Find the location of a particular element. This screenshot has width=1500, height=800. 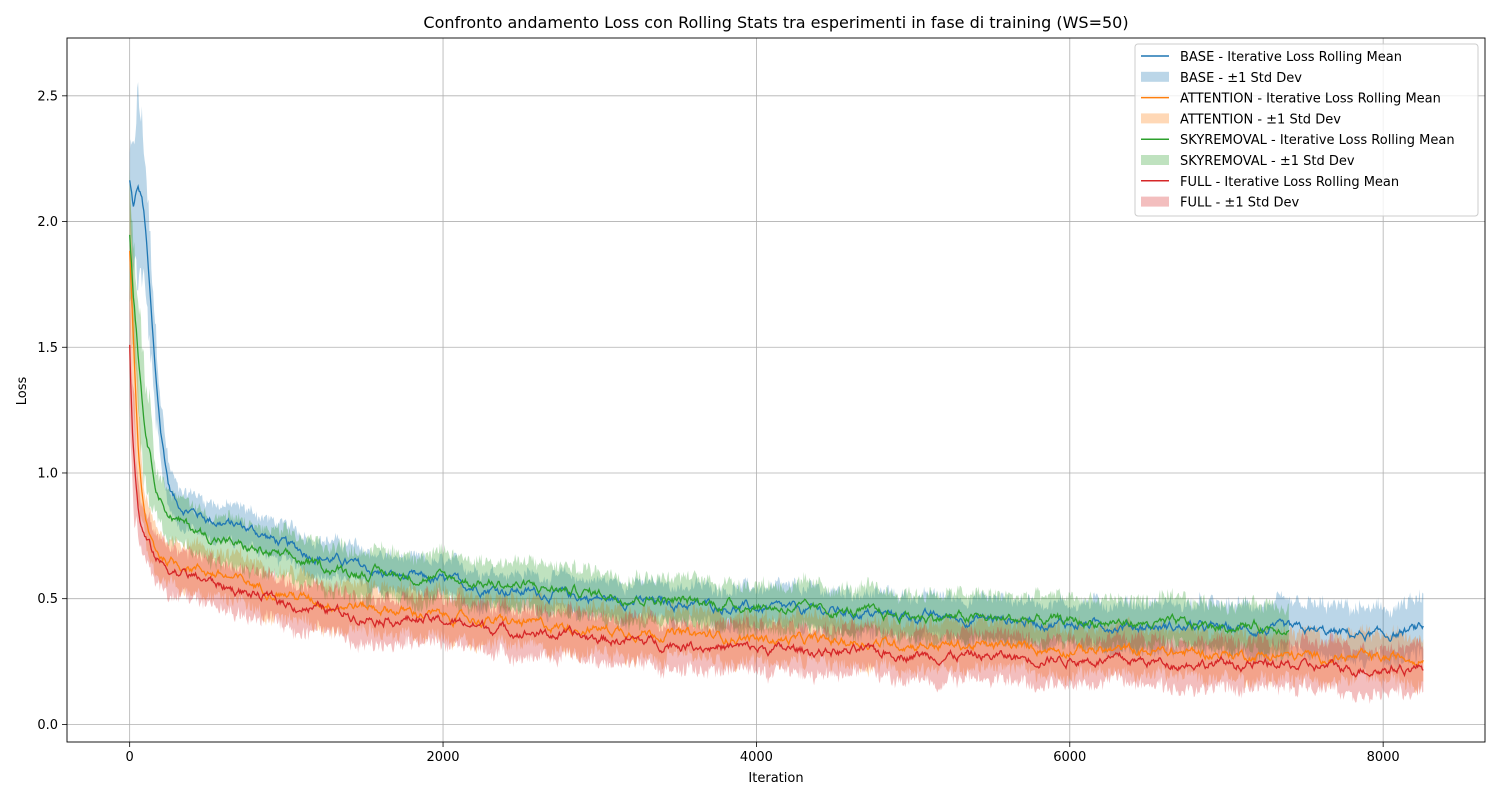

x-axis-label: Iteration is located at coordinates (775, 778).